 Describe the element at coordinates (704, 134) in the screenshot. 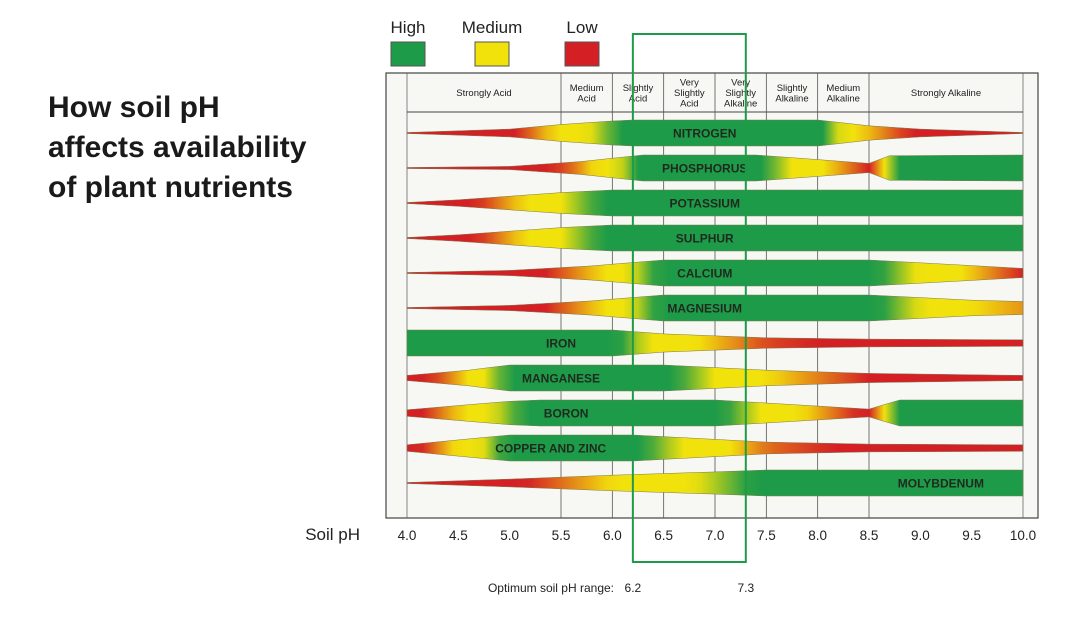

I see `nutrient-label: NITROGEN` at that location.